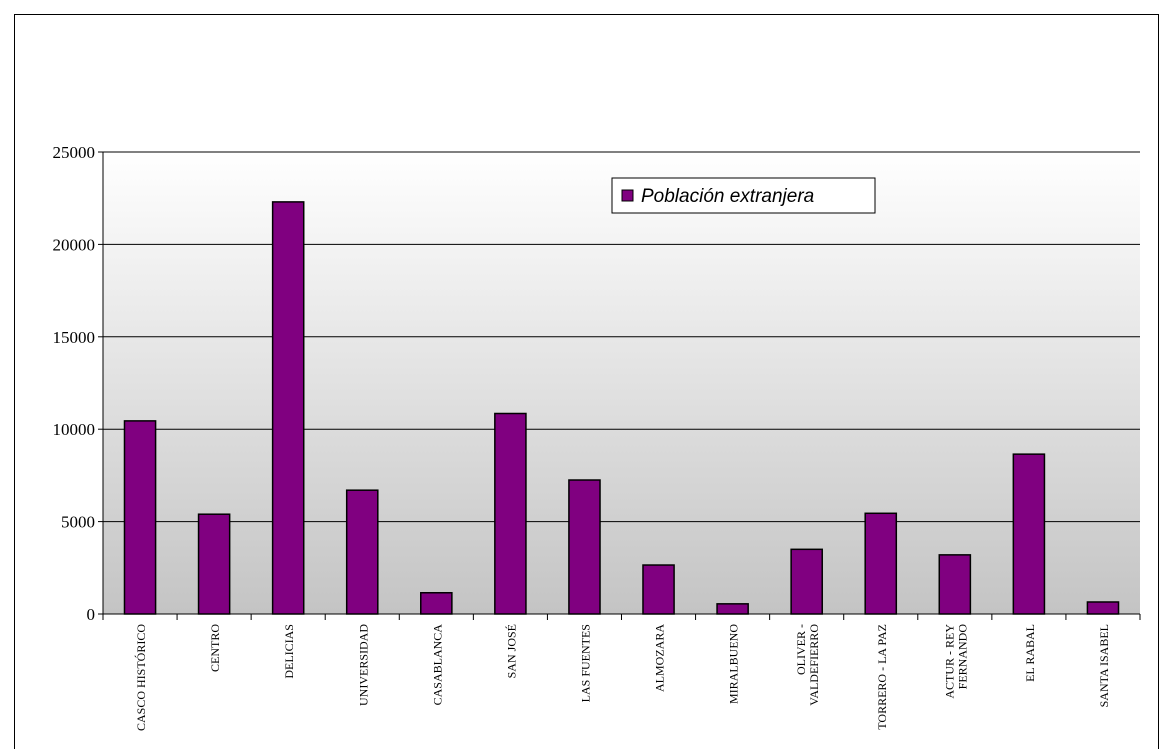 The width and height of the screenshot is (1159, 755). Describe the element at coordinates (74, 244) in the screenshot. I see `y-tick-label: 20000` at that location.